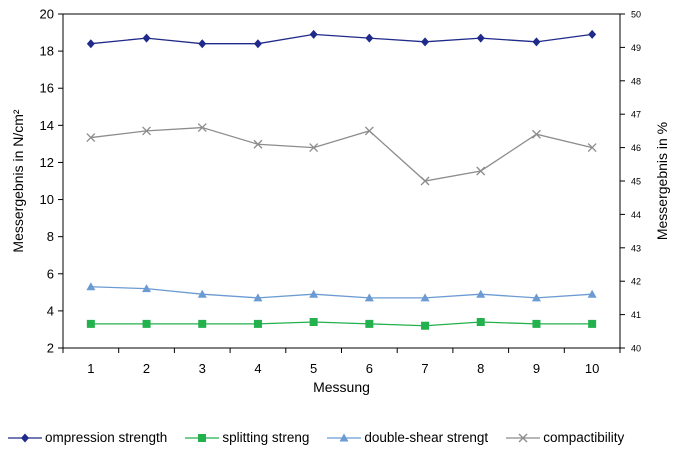 Image resolution: width=678 pixels, height=451 pixels. What do you see at coordinates (202, 368) in the screenshot?
I see `x-tick-label: 3` at bounding box center [202, 368].